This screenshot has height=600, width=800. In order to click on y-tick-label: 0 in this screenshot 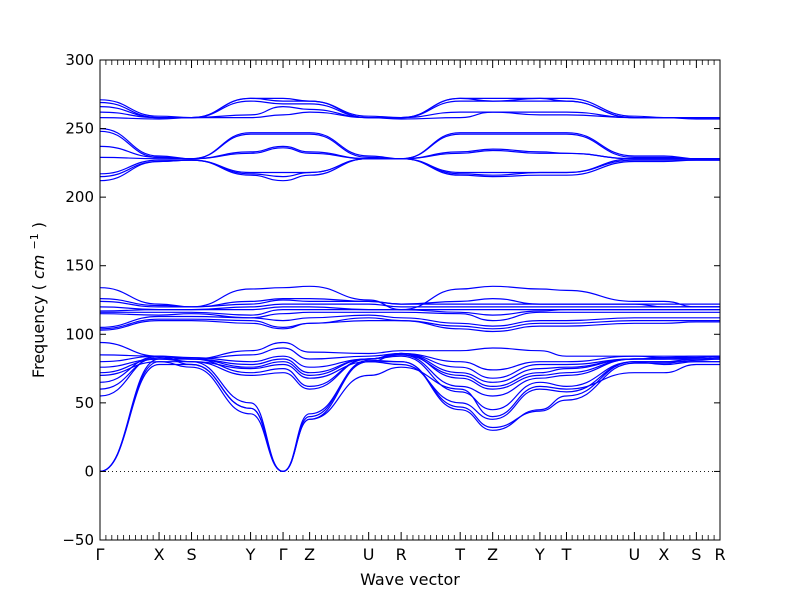, I will do `click(89, 471)`.